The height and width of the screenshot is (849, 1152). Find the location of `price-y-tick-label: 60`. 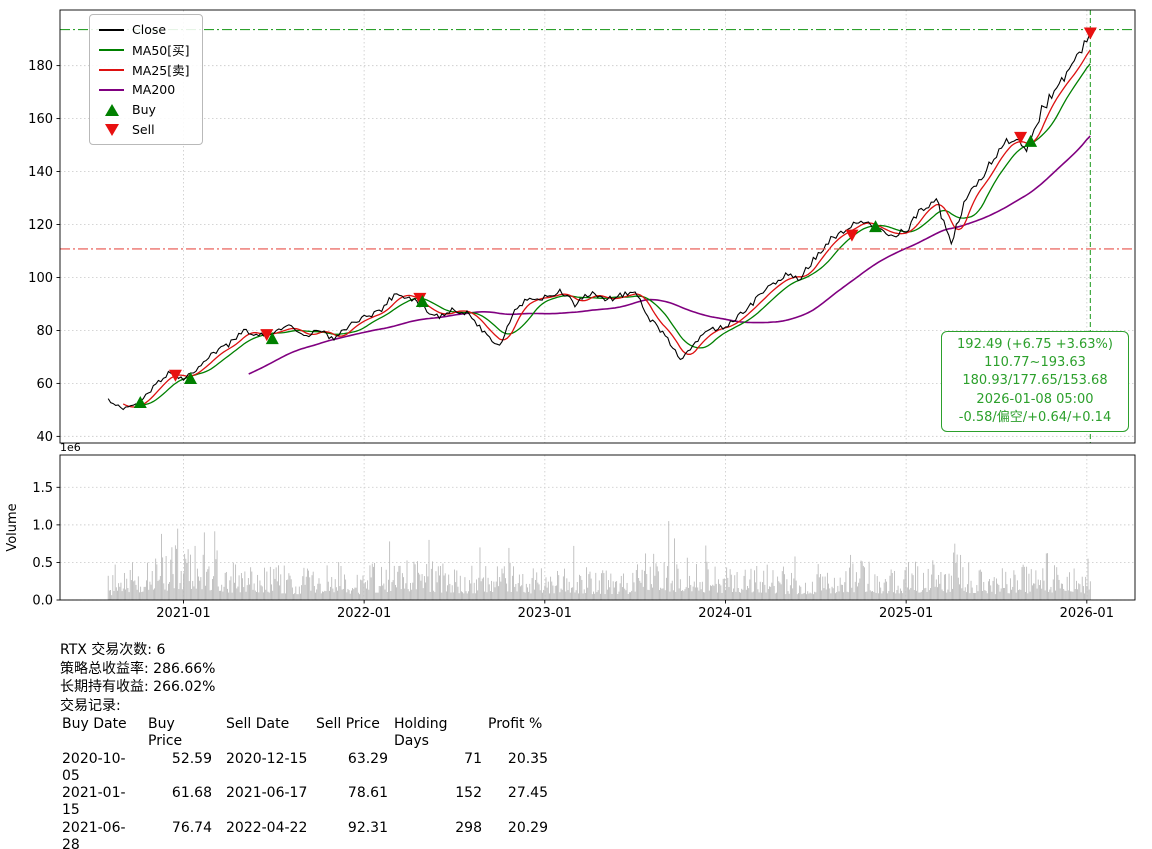

price-y-tick-label: 60 is located at coordinates (44, 384).